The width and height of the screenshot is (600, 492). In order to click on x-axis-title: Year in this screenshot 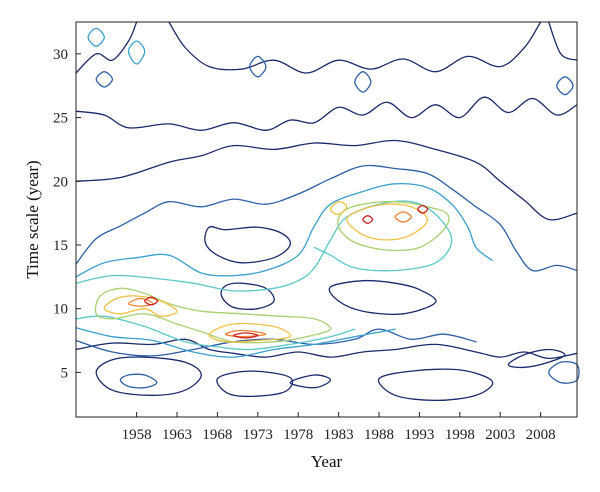, I will do `click(327, 461)`.